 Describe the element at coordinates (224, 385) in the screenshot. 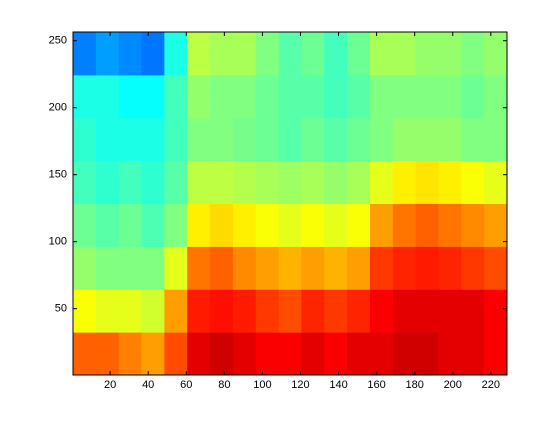

I see `x-tick-label: 80` at that location.